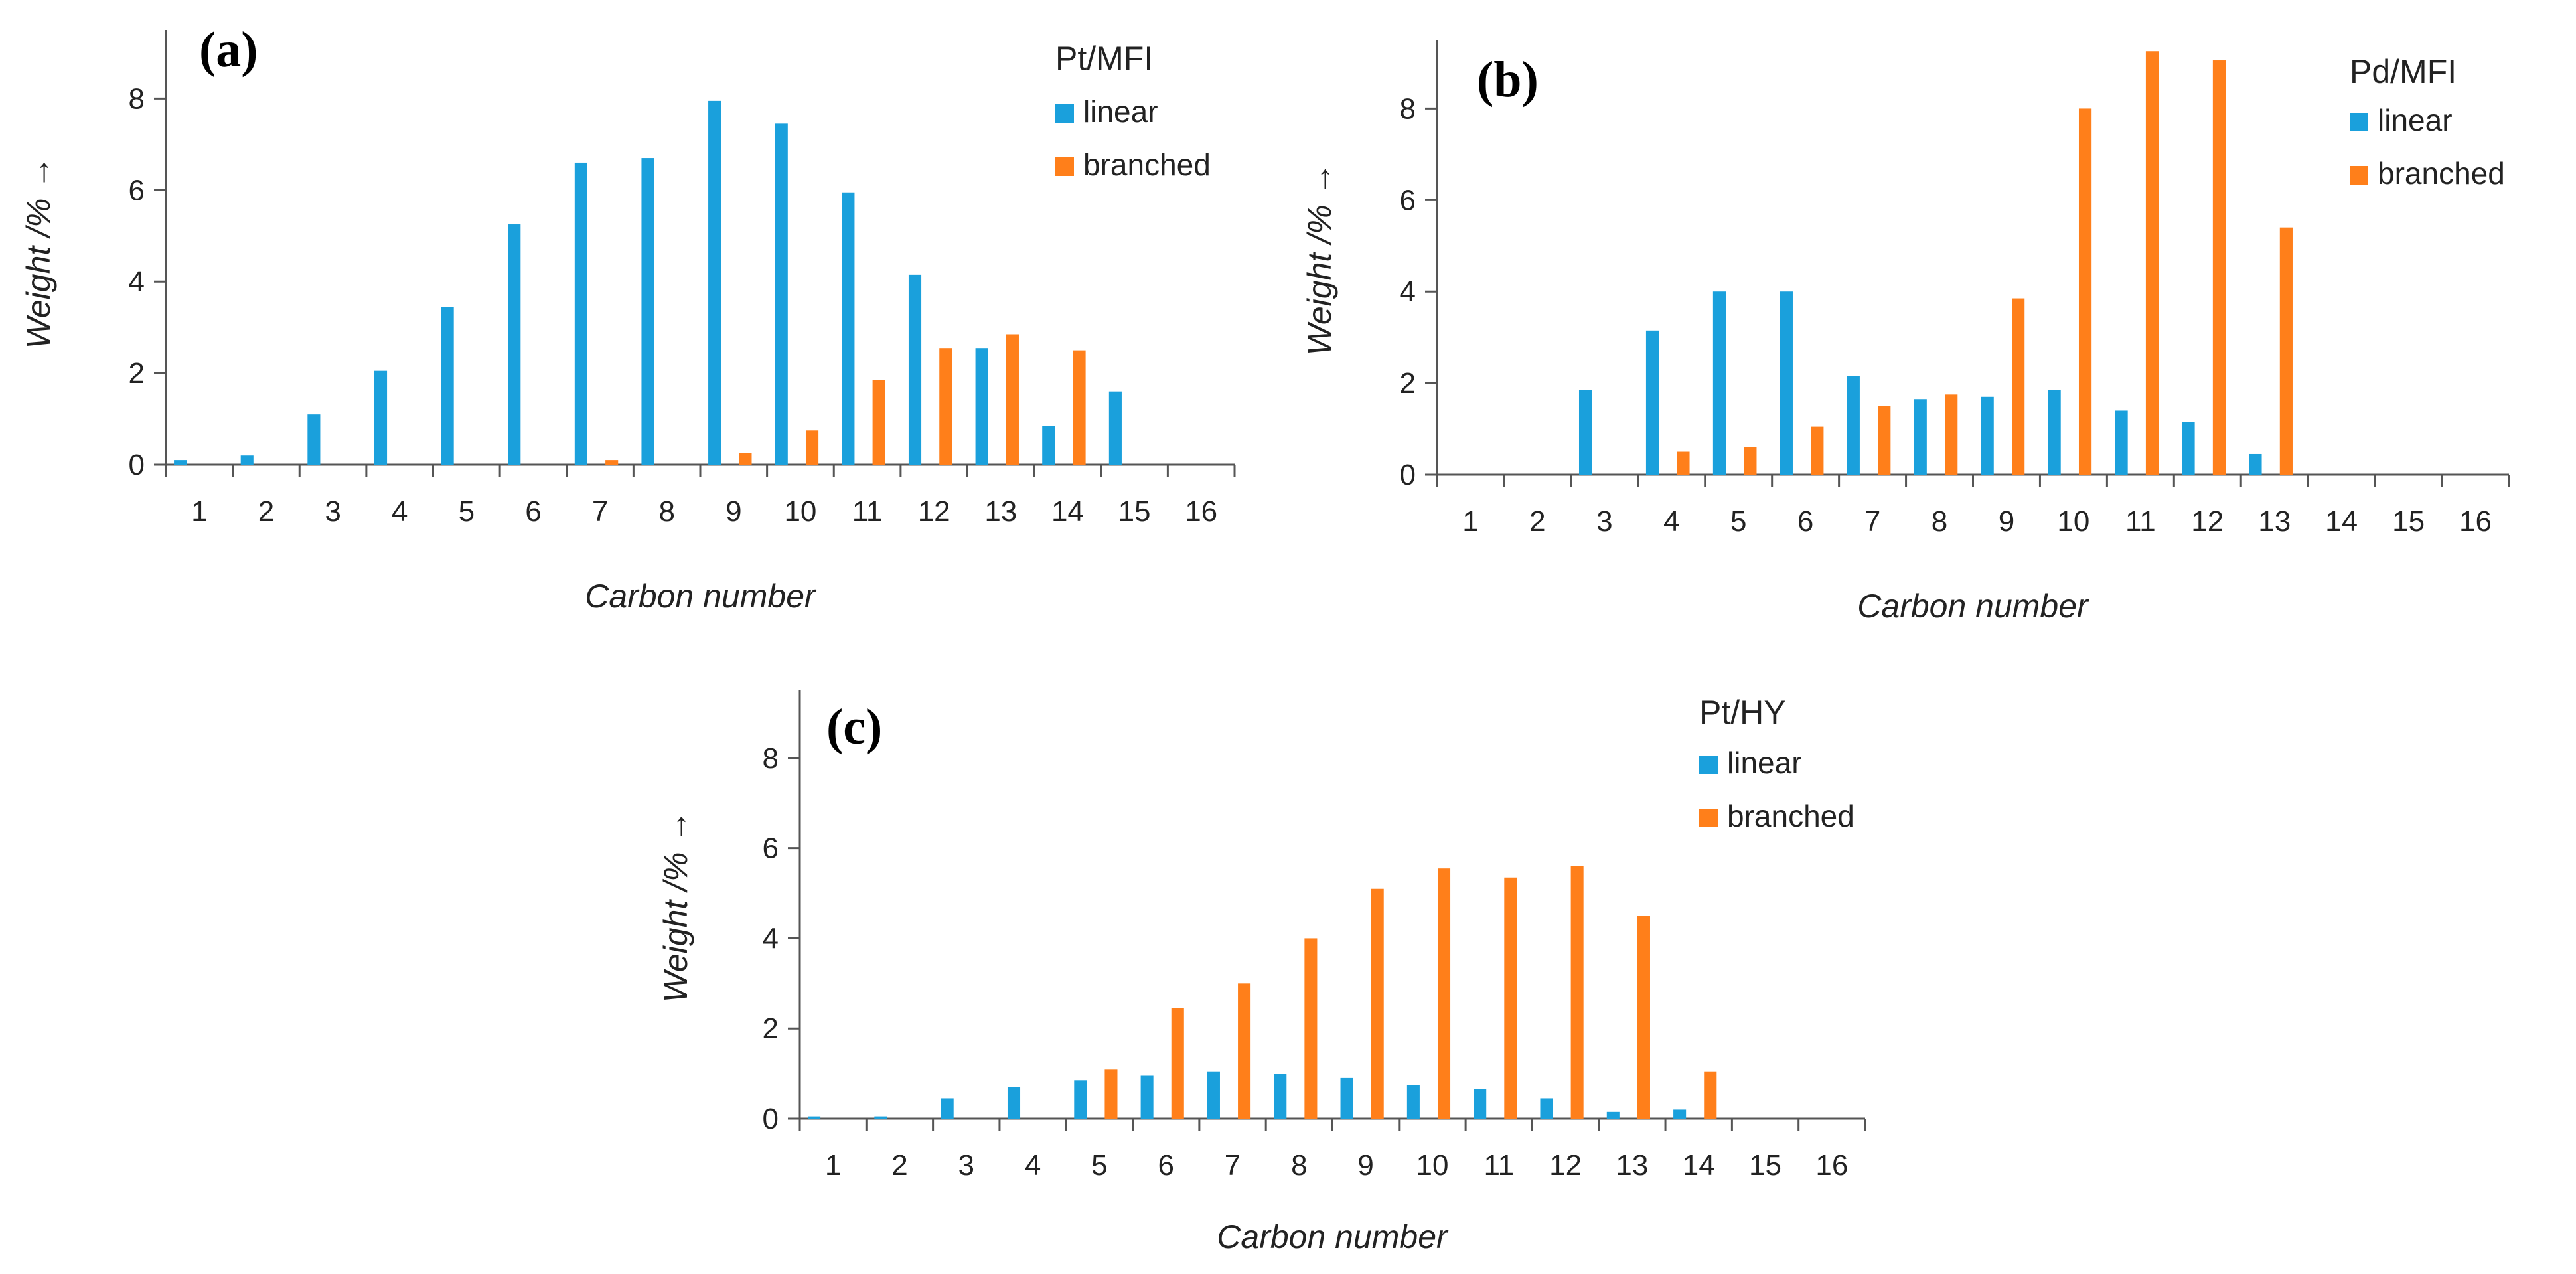  What do you see at coordinates (2427, 122) in the screenshot?
I see `legend: Pd/MFI linear branched` at bounding box center [2427, 122].